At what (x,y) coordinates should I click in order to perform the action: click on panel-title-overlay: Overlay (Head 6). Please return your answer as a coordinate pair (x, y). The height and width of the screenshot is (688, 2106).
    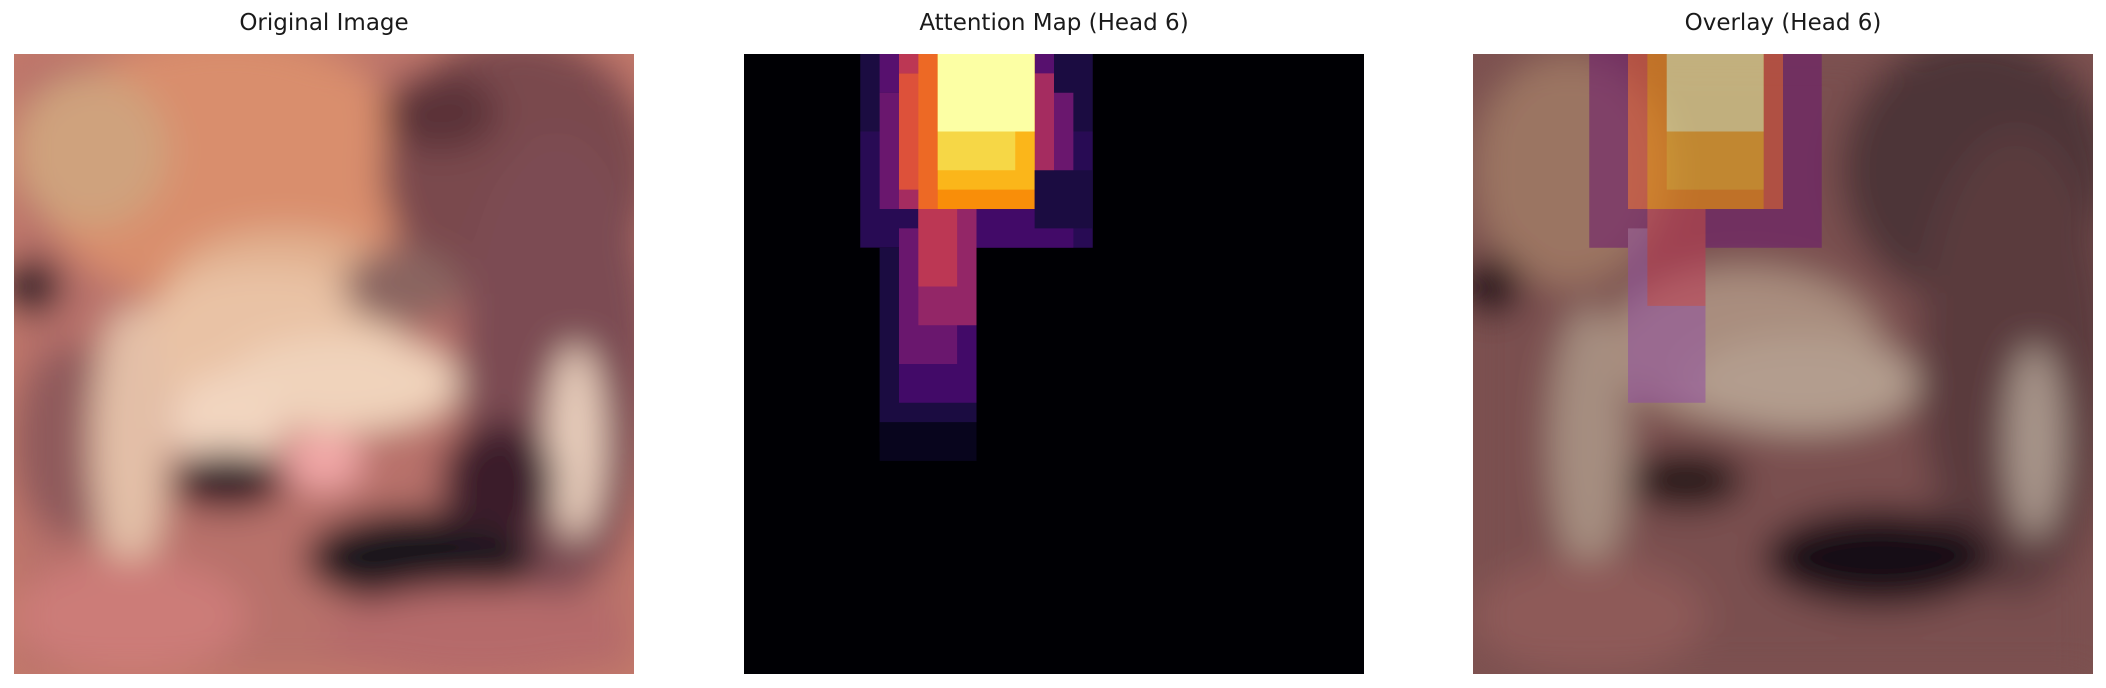
    Looking at the image, I should click on (1783, 23).